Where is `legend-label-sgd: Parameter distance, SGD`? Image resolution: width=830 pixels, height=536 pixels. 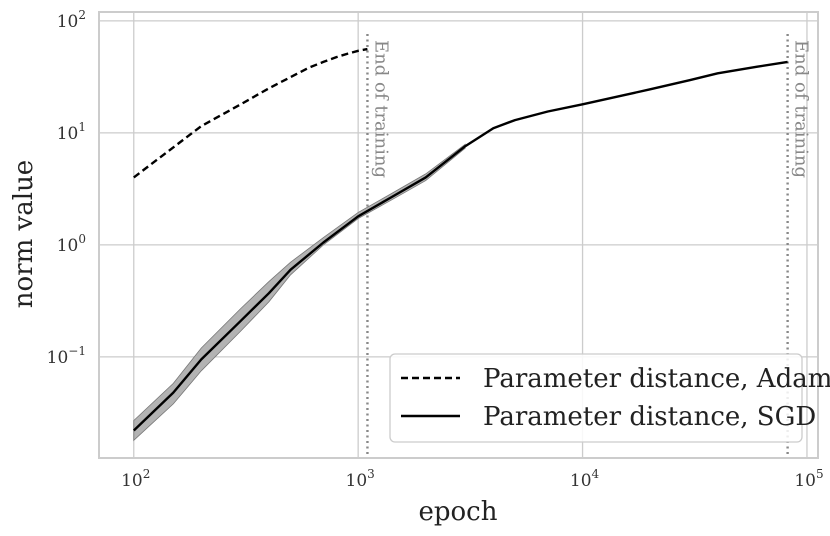 legend-label-sgd: Parameter distance, SGD is located at coordinates (649, 417).